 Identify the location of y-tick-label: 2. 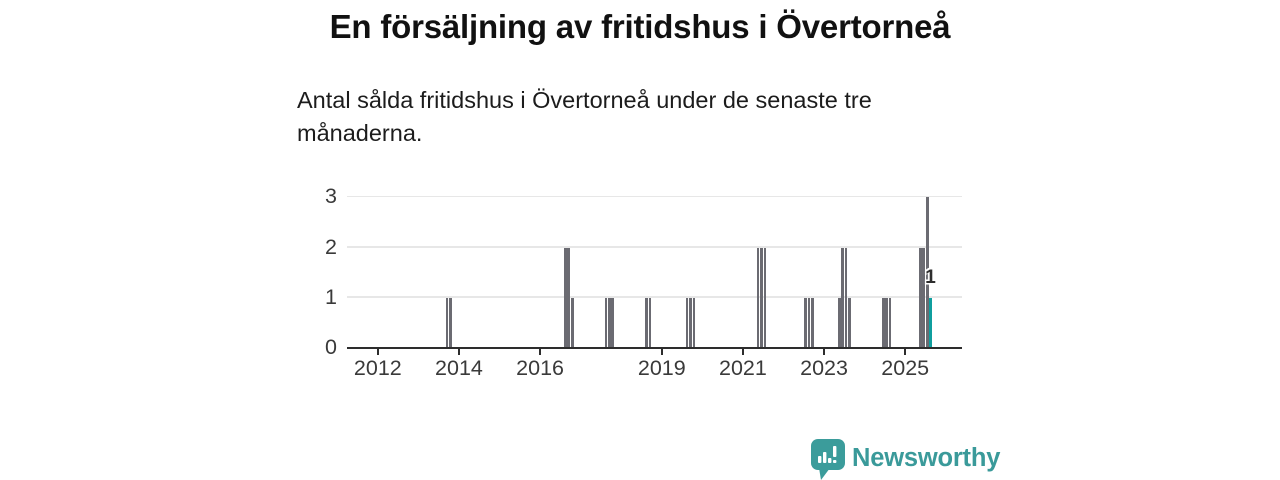
(331, 246).